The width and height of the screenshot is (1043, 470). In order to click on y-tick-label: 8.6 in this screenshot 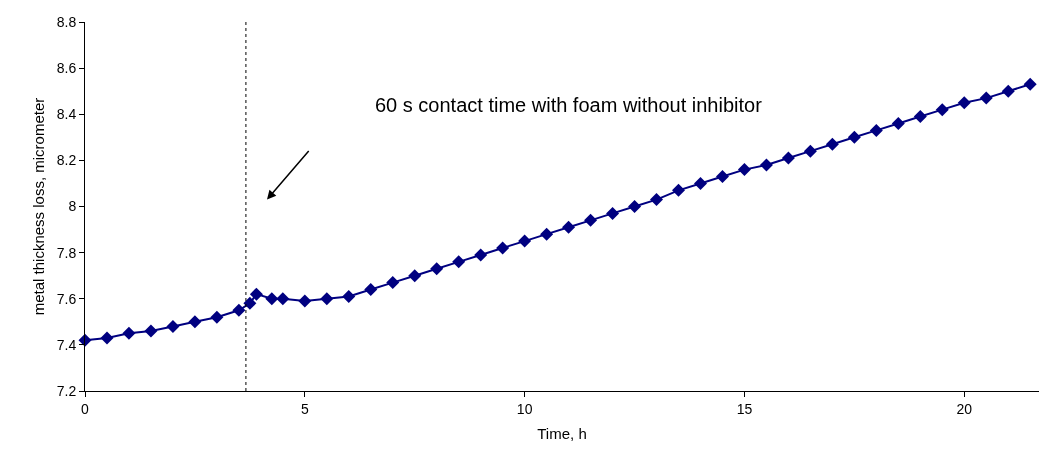, I will do `click(66, 68)`.